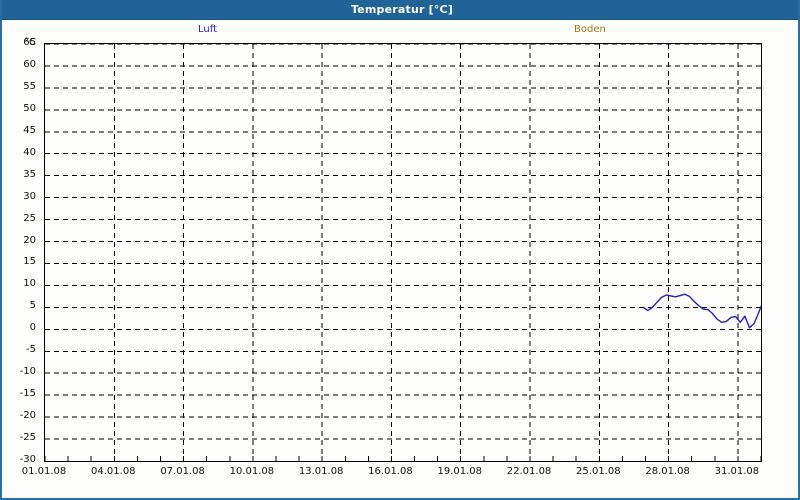 This screenshot has width=800, height=500. What do you see at coordinates (207, 29) in the screenshot?
I see `legend-item-luft: Luft` at bounding box center [207, 29].